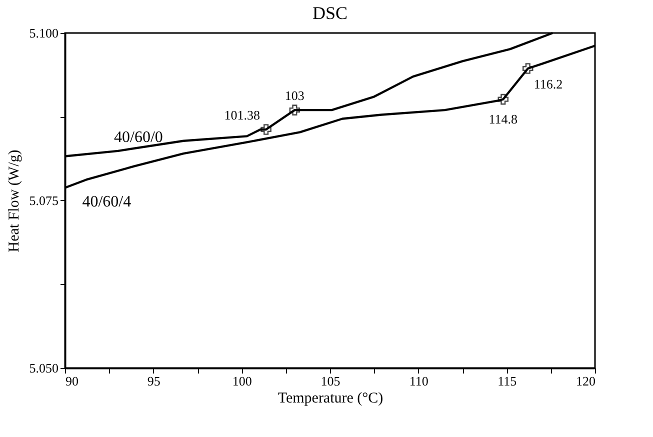 The image size is (653, 437). Describe the element at coordinates (330, 13) in the screenshot. I see `chart-title: DSC` at that location.